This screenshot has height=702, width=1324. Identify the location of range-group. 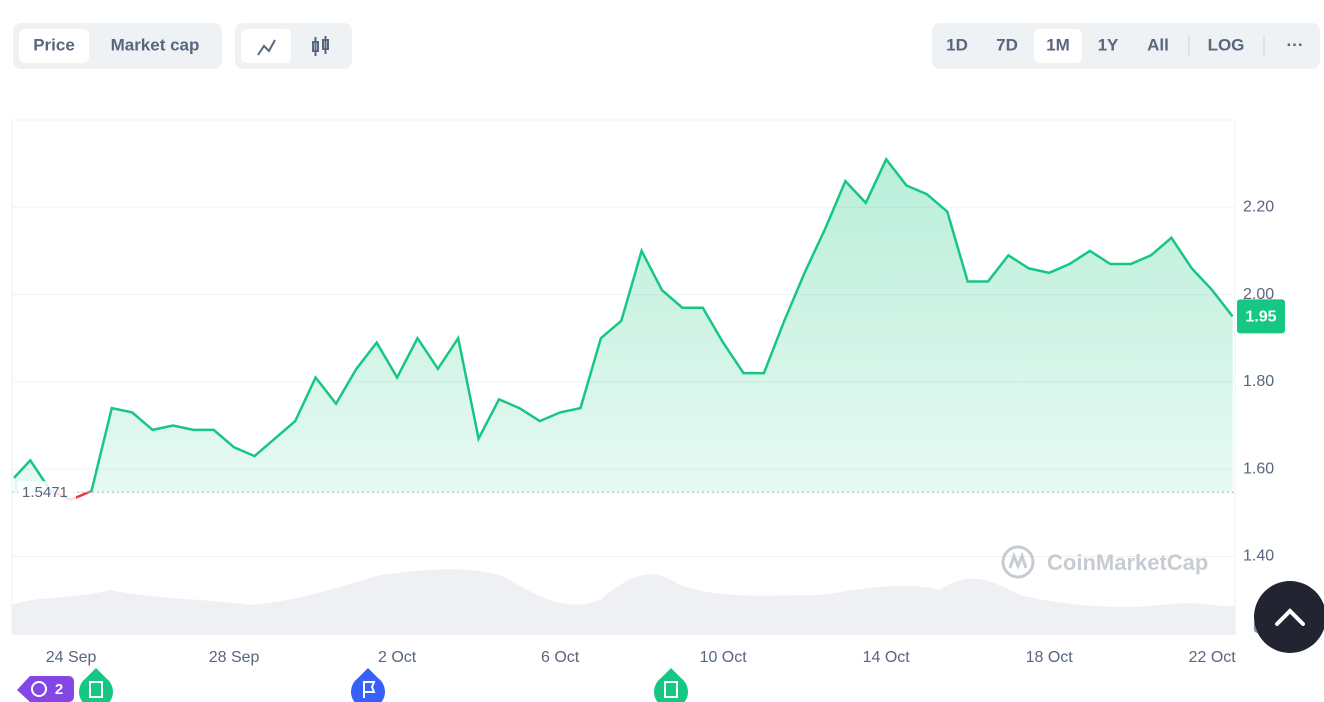
(1126, 46).